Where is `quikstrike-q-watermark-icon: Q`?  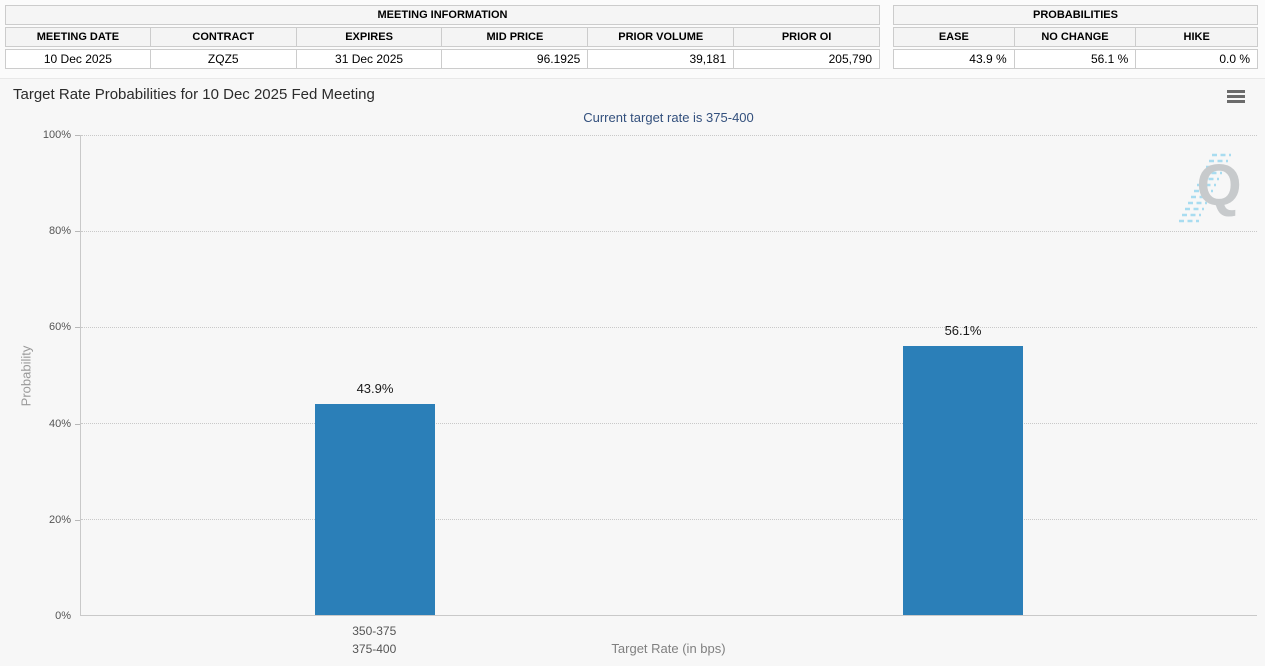
quikstrike-q-watermark-icon: Q is located at coordinates (1210, 188).